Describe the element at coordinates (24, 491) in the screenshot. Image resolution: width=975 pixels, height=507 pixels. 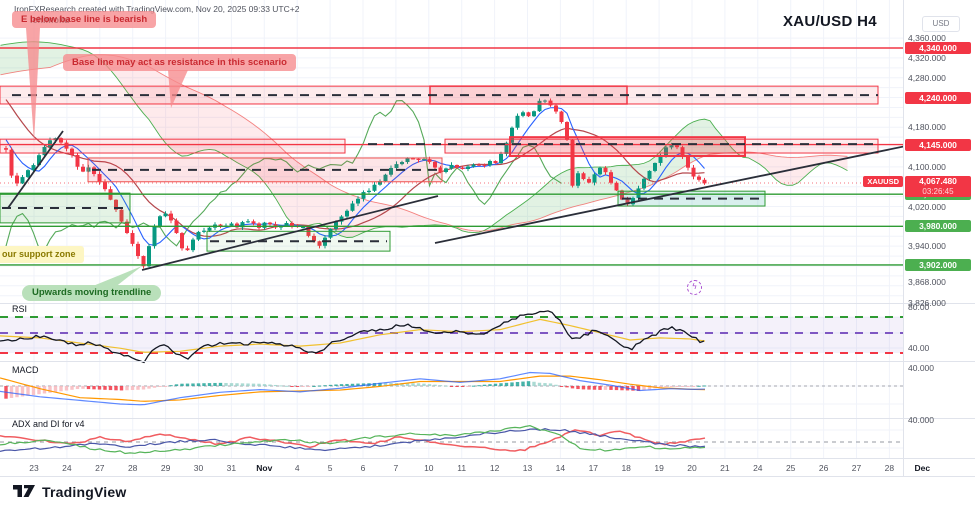
I see `tradingview-logo-icon` at that location.